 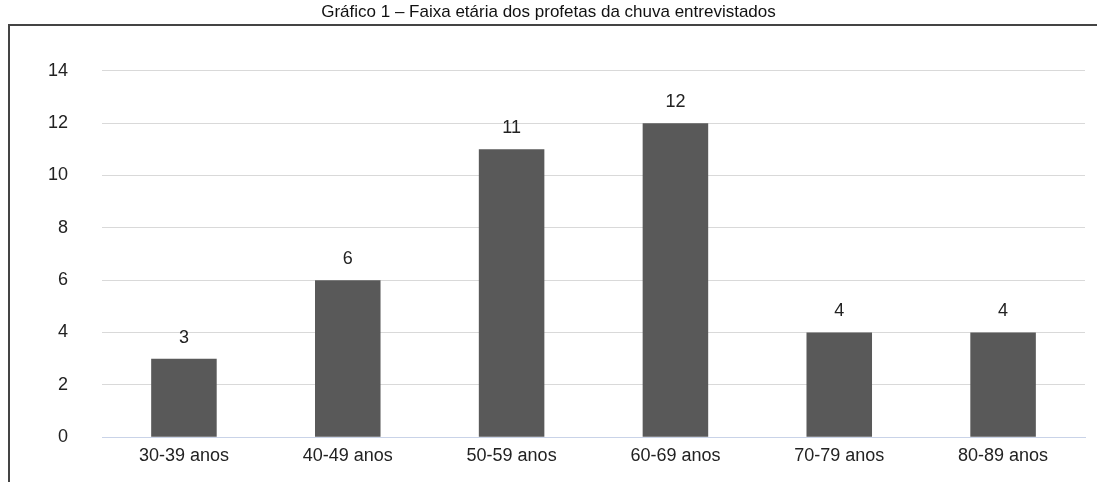 What do you see at coordinates (63, 331) in the screenshot?
I see `y-tick-label: 4` at bounding box center [63, 331].